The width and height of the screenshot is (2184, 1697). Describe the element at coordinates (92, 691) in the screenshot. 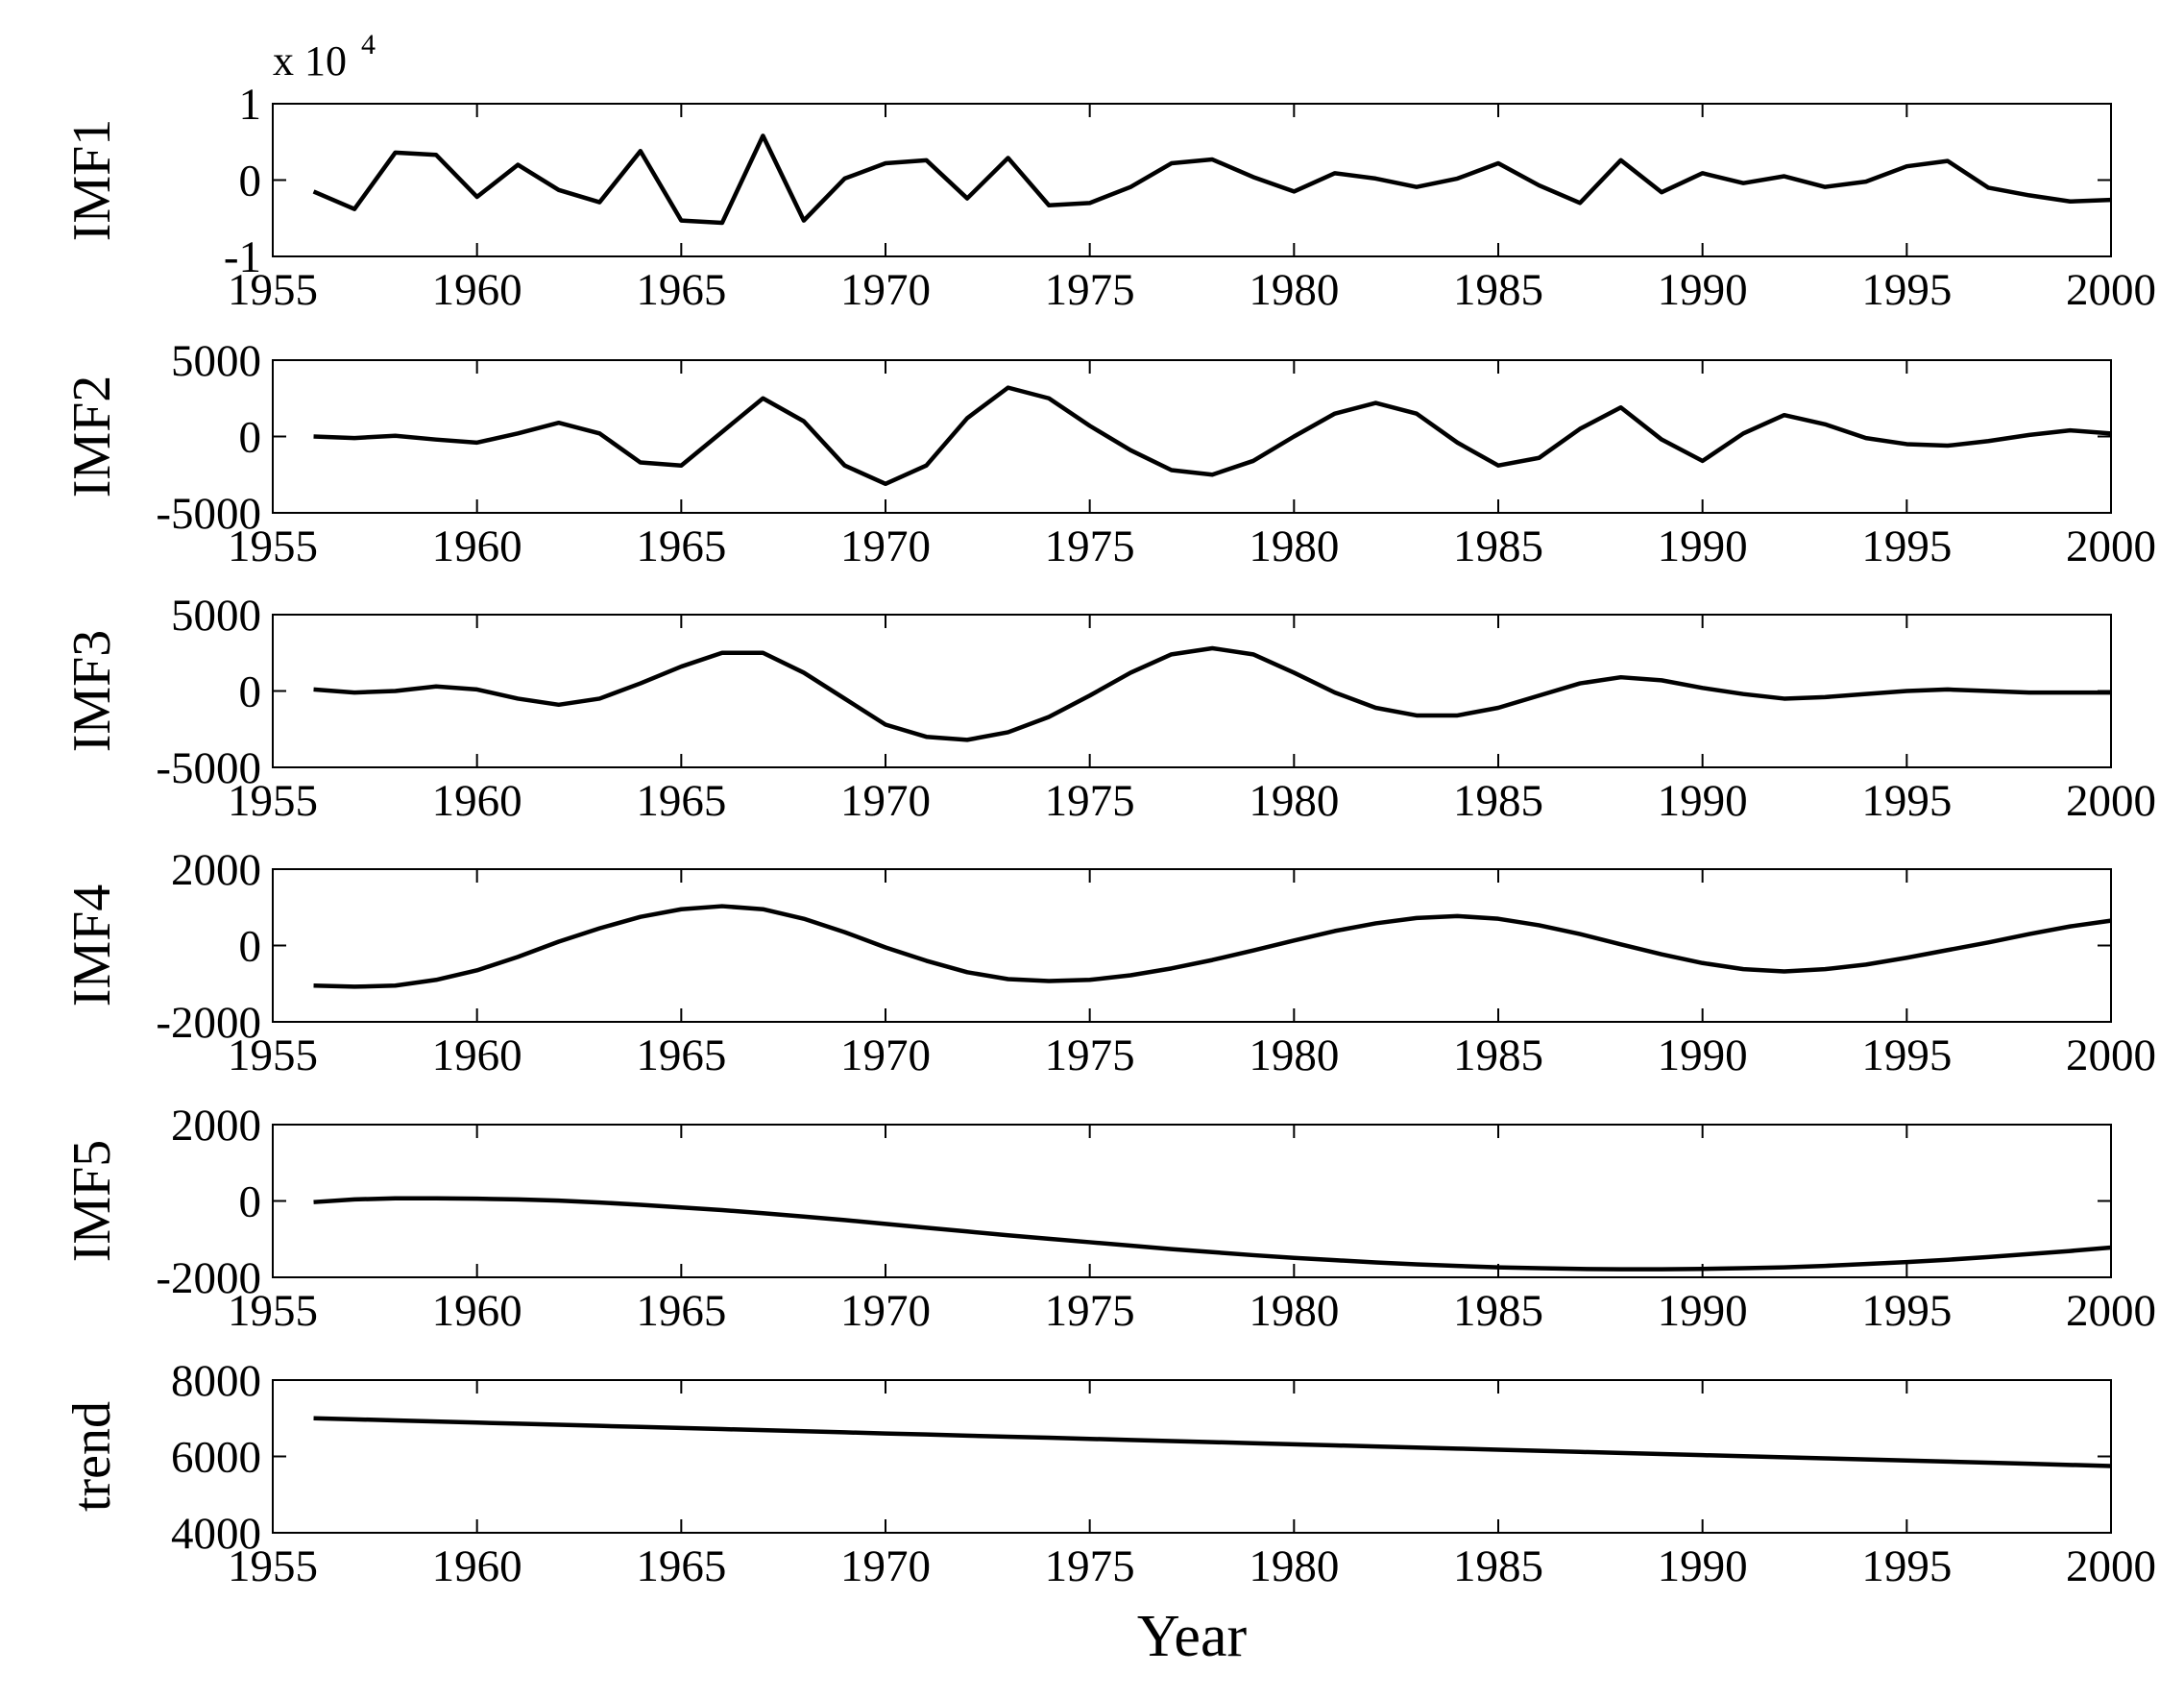

I see `y-axis-label: IMF3` at that location.